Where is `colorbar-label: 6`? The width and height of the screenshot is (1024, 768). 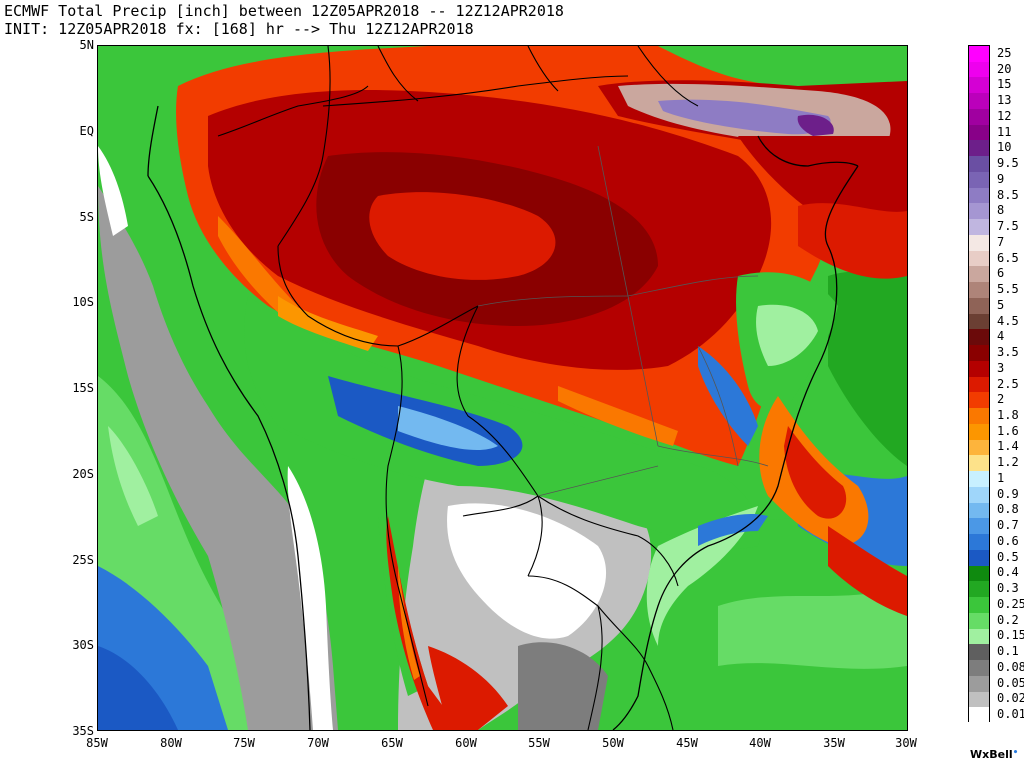 colorbar-label: 6 is located at coordinates (1001, 273).